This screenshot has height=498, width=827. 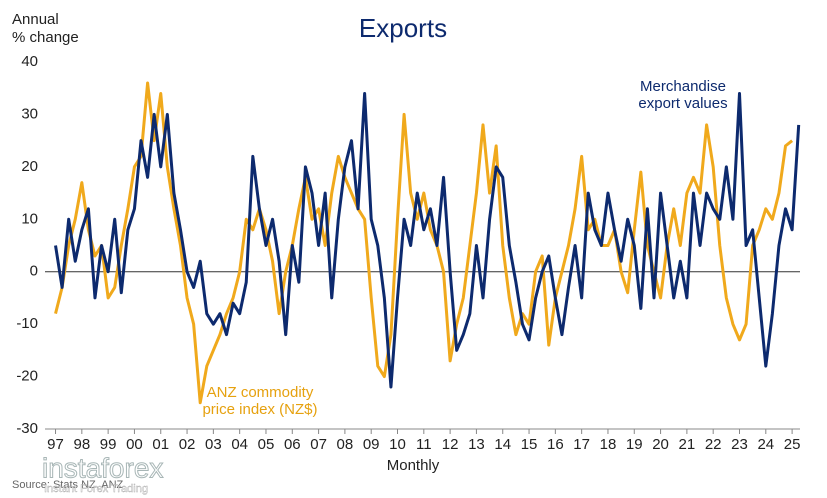 I want to click on x-tick-label: 10, so click(x=397, y=444).